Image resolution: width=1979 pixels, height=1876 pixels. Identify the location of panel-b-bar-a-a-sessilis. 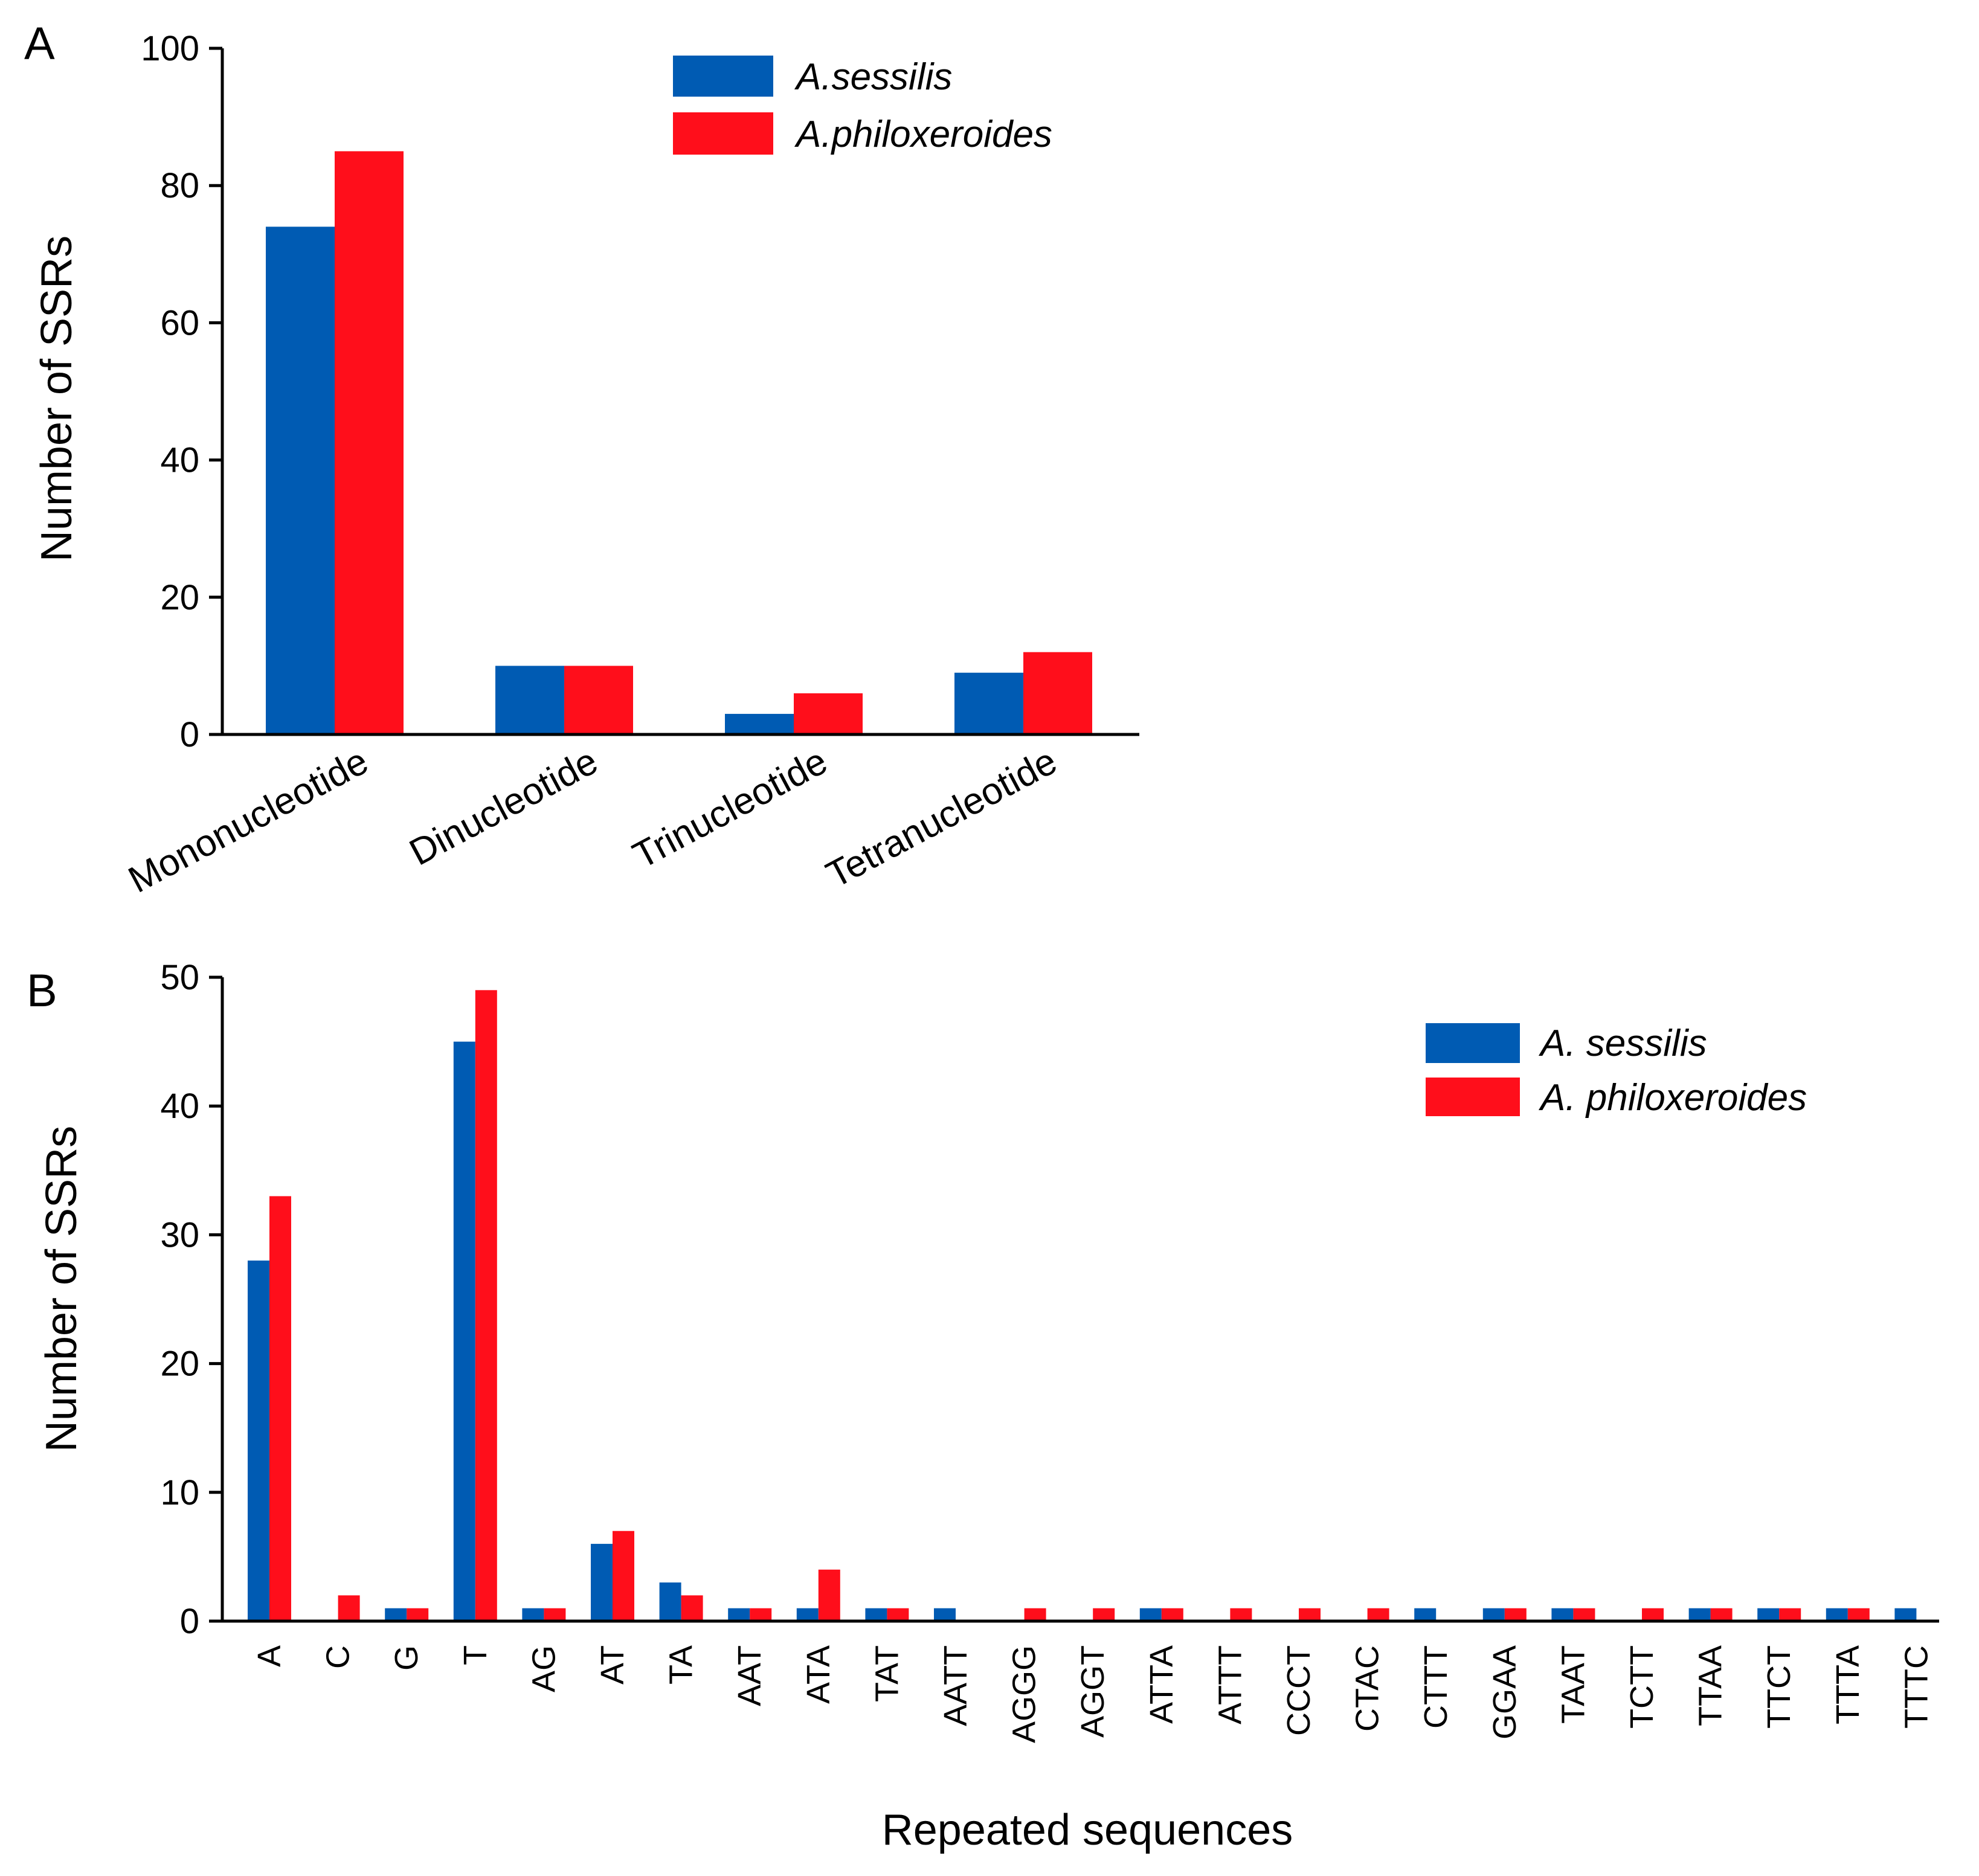
(258, 1441).